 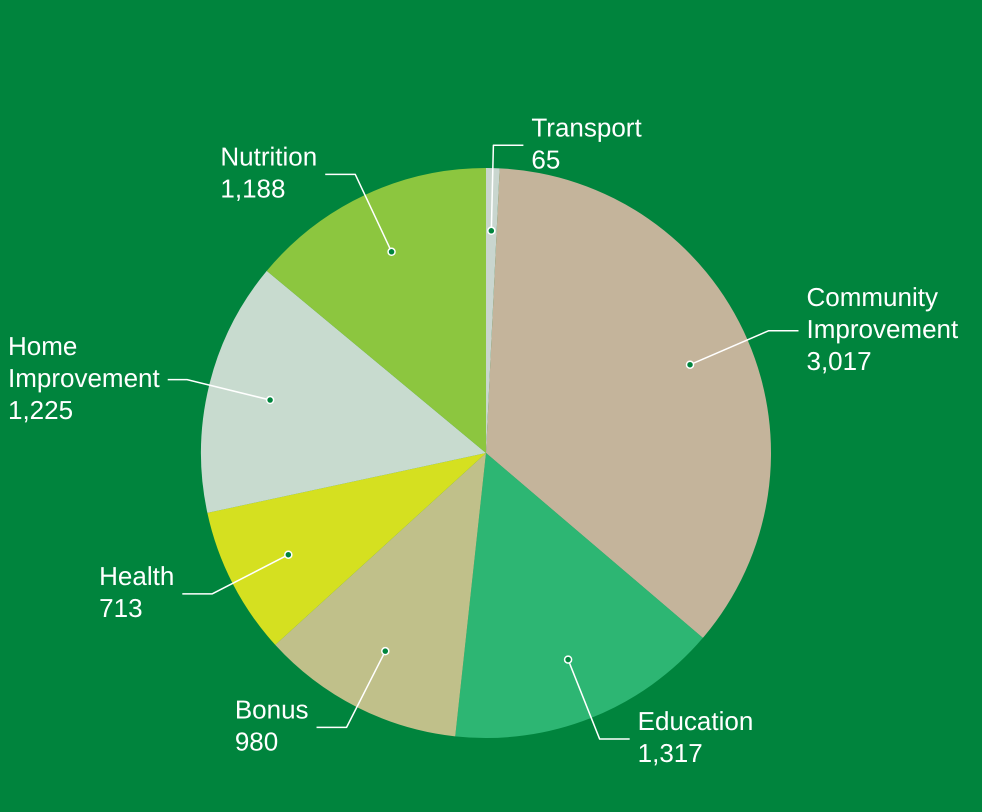 What do you see at coordinates (253, 189) in the screenshot?
I see `data-label: 1,188` at bounding box center [253, 189].